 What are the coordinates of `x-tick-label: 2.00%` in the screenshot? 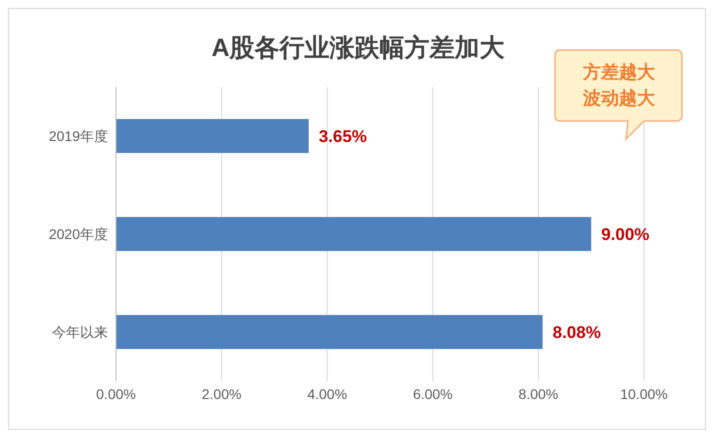 It's located at (222, 394).